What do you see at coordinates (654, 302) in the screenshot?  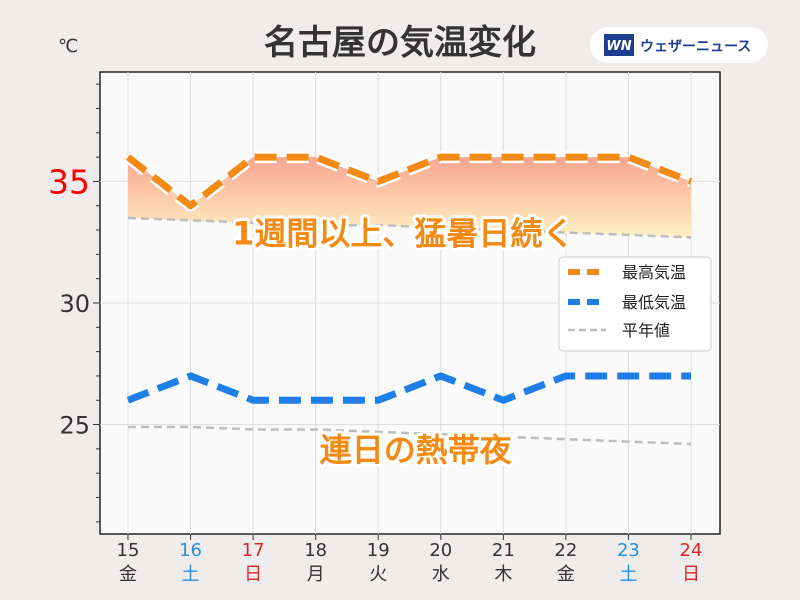 I see `legend-label-min: 最低気温` at bounding box center [654, 302].